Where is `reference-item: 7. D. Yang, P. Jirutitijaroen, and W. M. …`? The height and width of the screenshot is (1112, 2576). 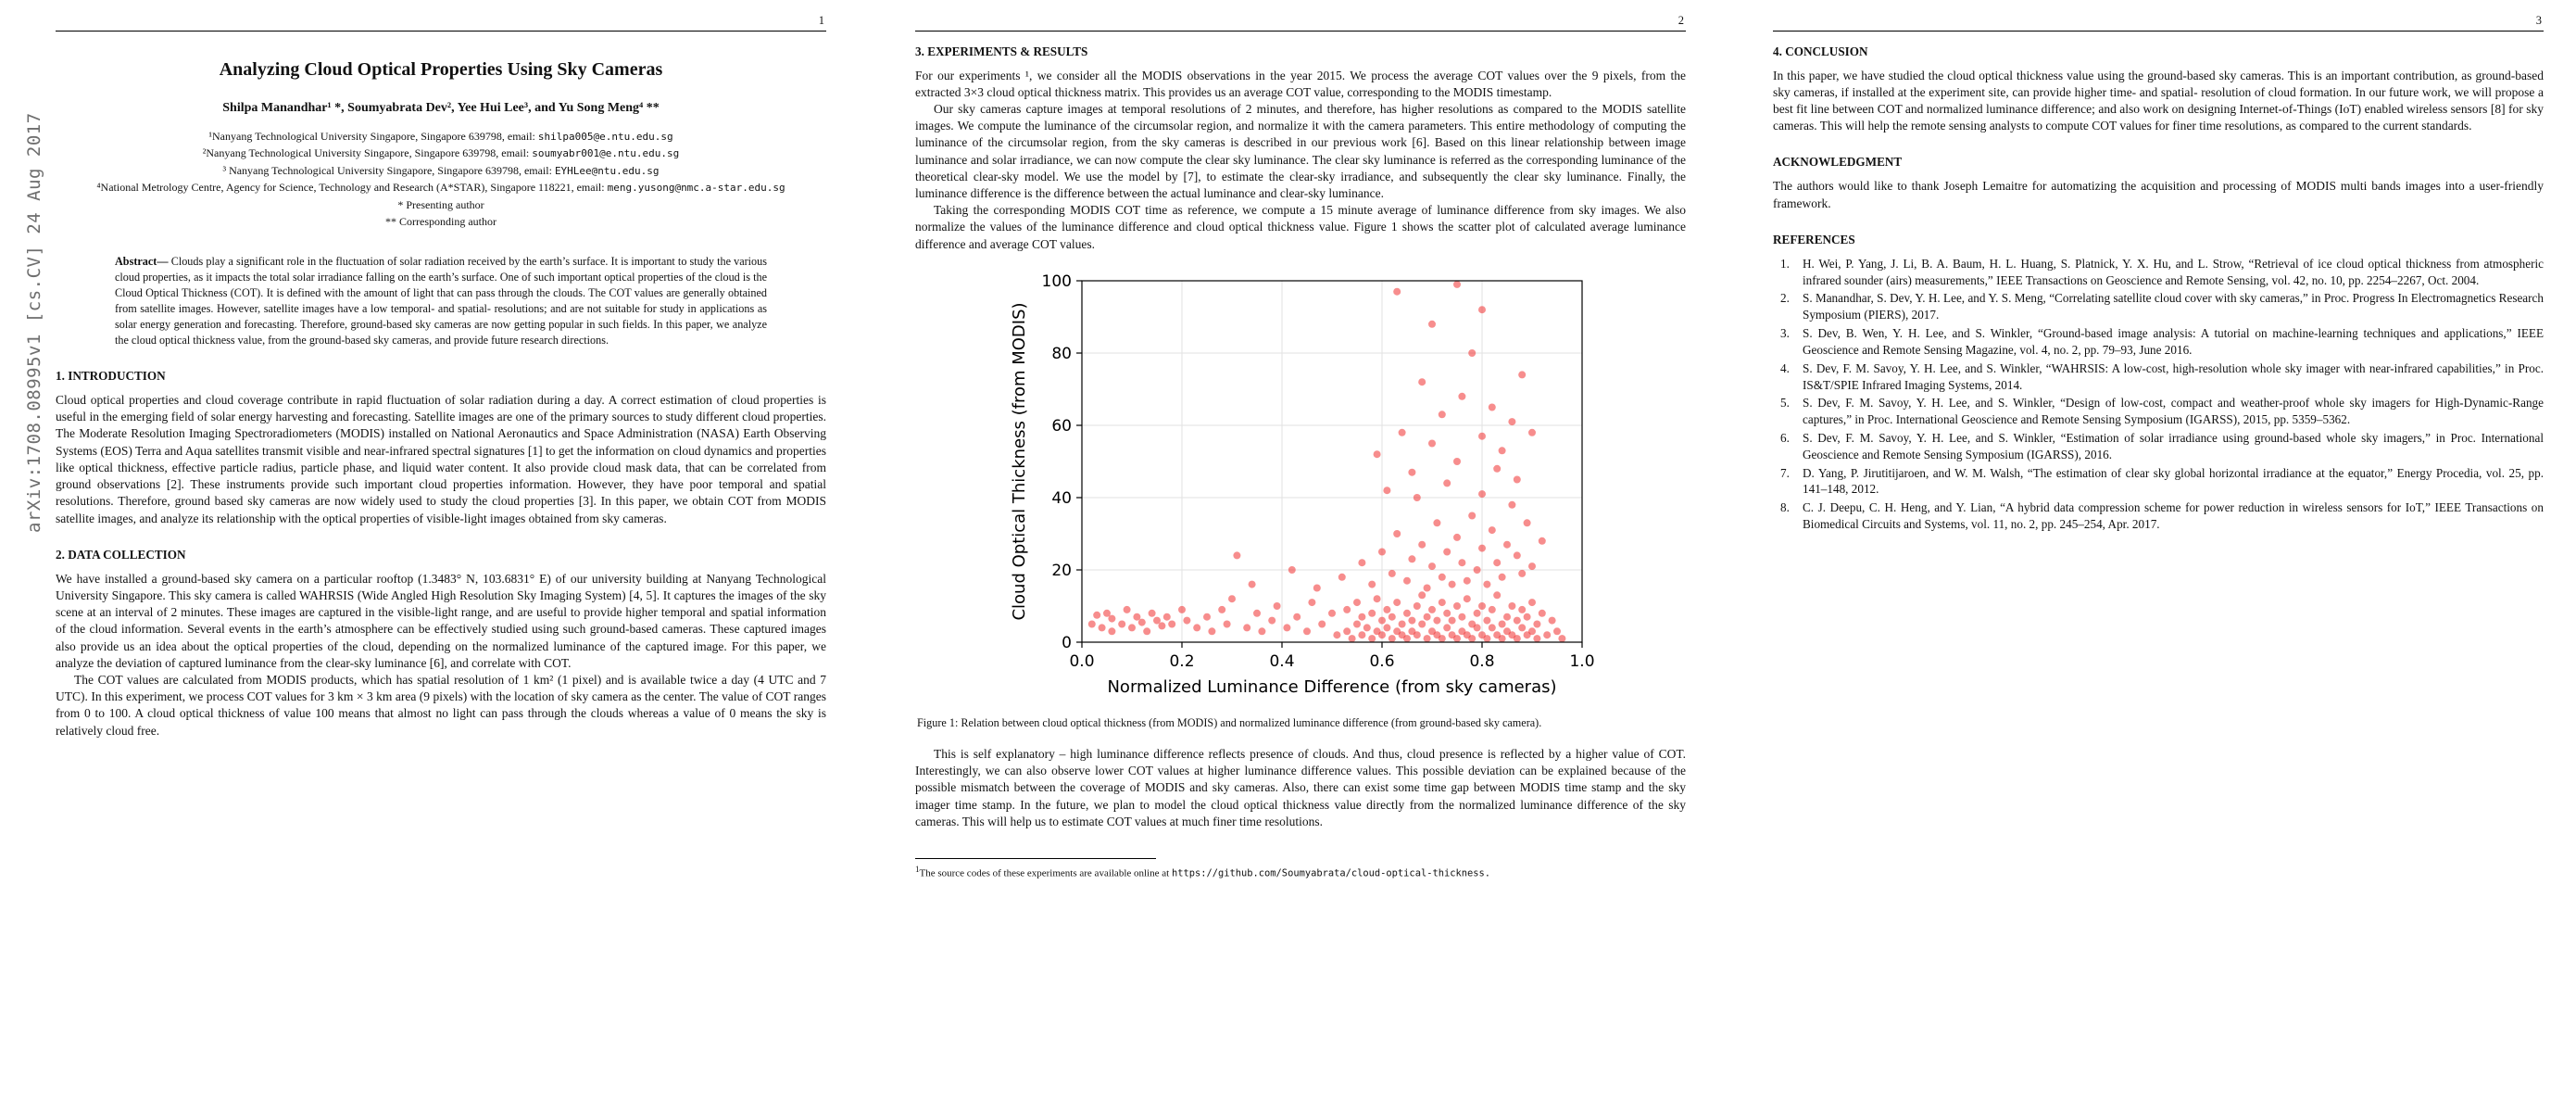 reference-item: 7. D. Yang, P. Jirutitijaroen, and W. M. … is located at coordinates (2158, 482).